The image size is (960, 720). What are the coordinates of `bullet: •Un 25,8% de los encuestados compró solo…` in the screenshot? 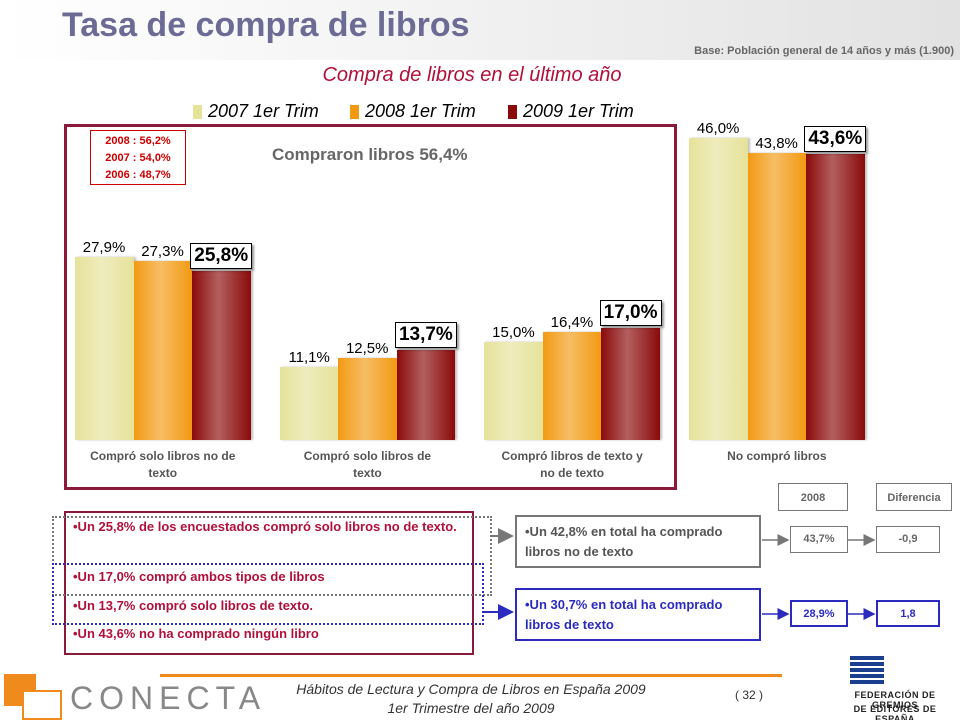 It's located at (265, 526).